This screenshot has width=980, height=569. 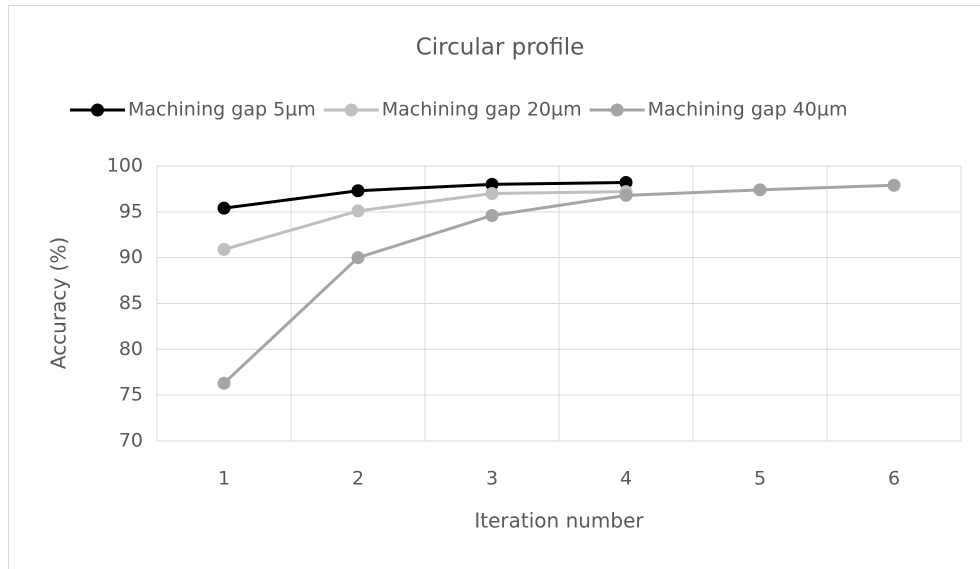 I want to click on x-axis-title: Iteration number, so click(x=559, y=521).